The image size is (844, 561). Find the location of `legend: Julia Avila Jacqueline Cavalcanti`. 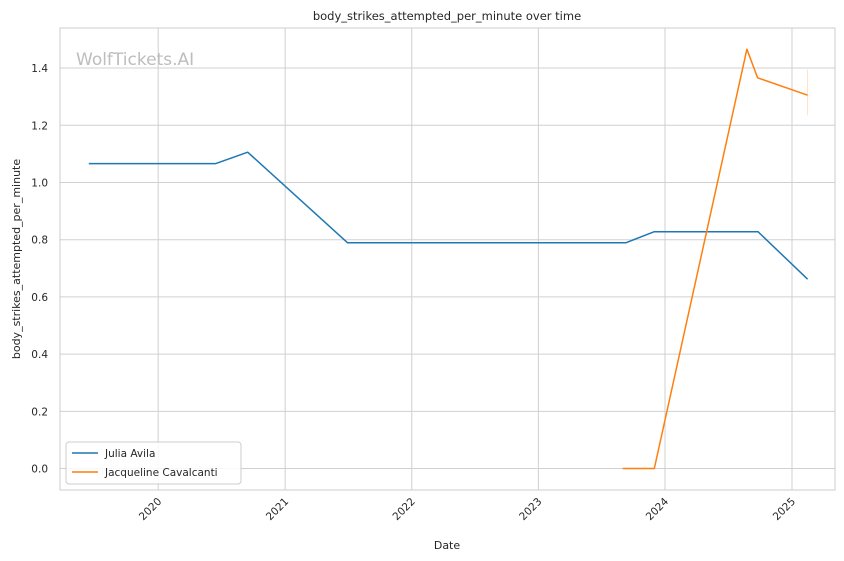

legend: Julia Avila Jacqueline Cavalcanti is located at coordinates (153, 463).